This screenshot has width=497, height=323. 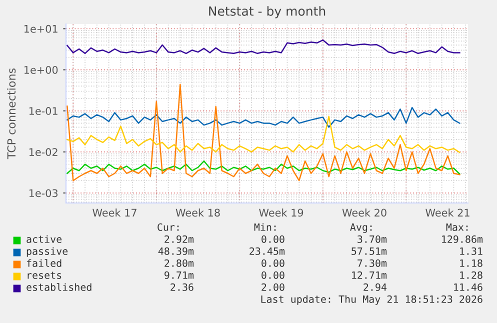 I want to click on text: 1.31, so click(x=471, y=251).